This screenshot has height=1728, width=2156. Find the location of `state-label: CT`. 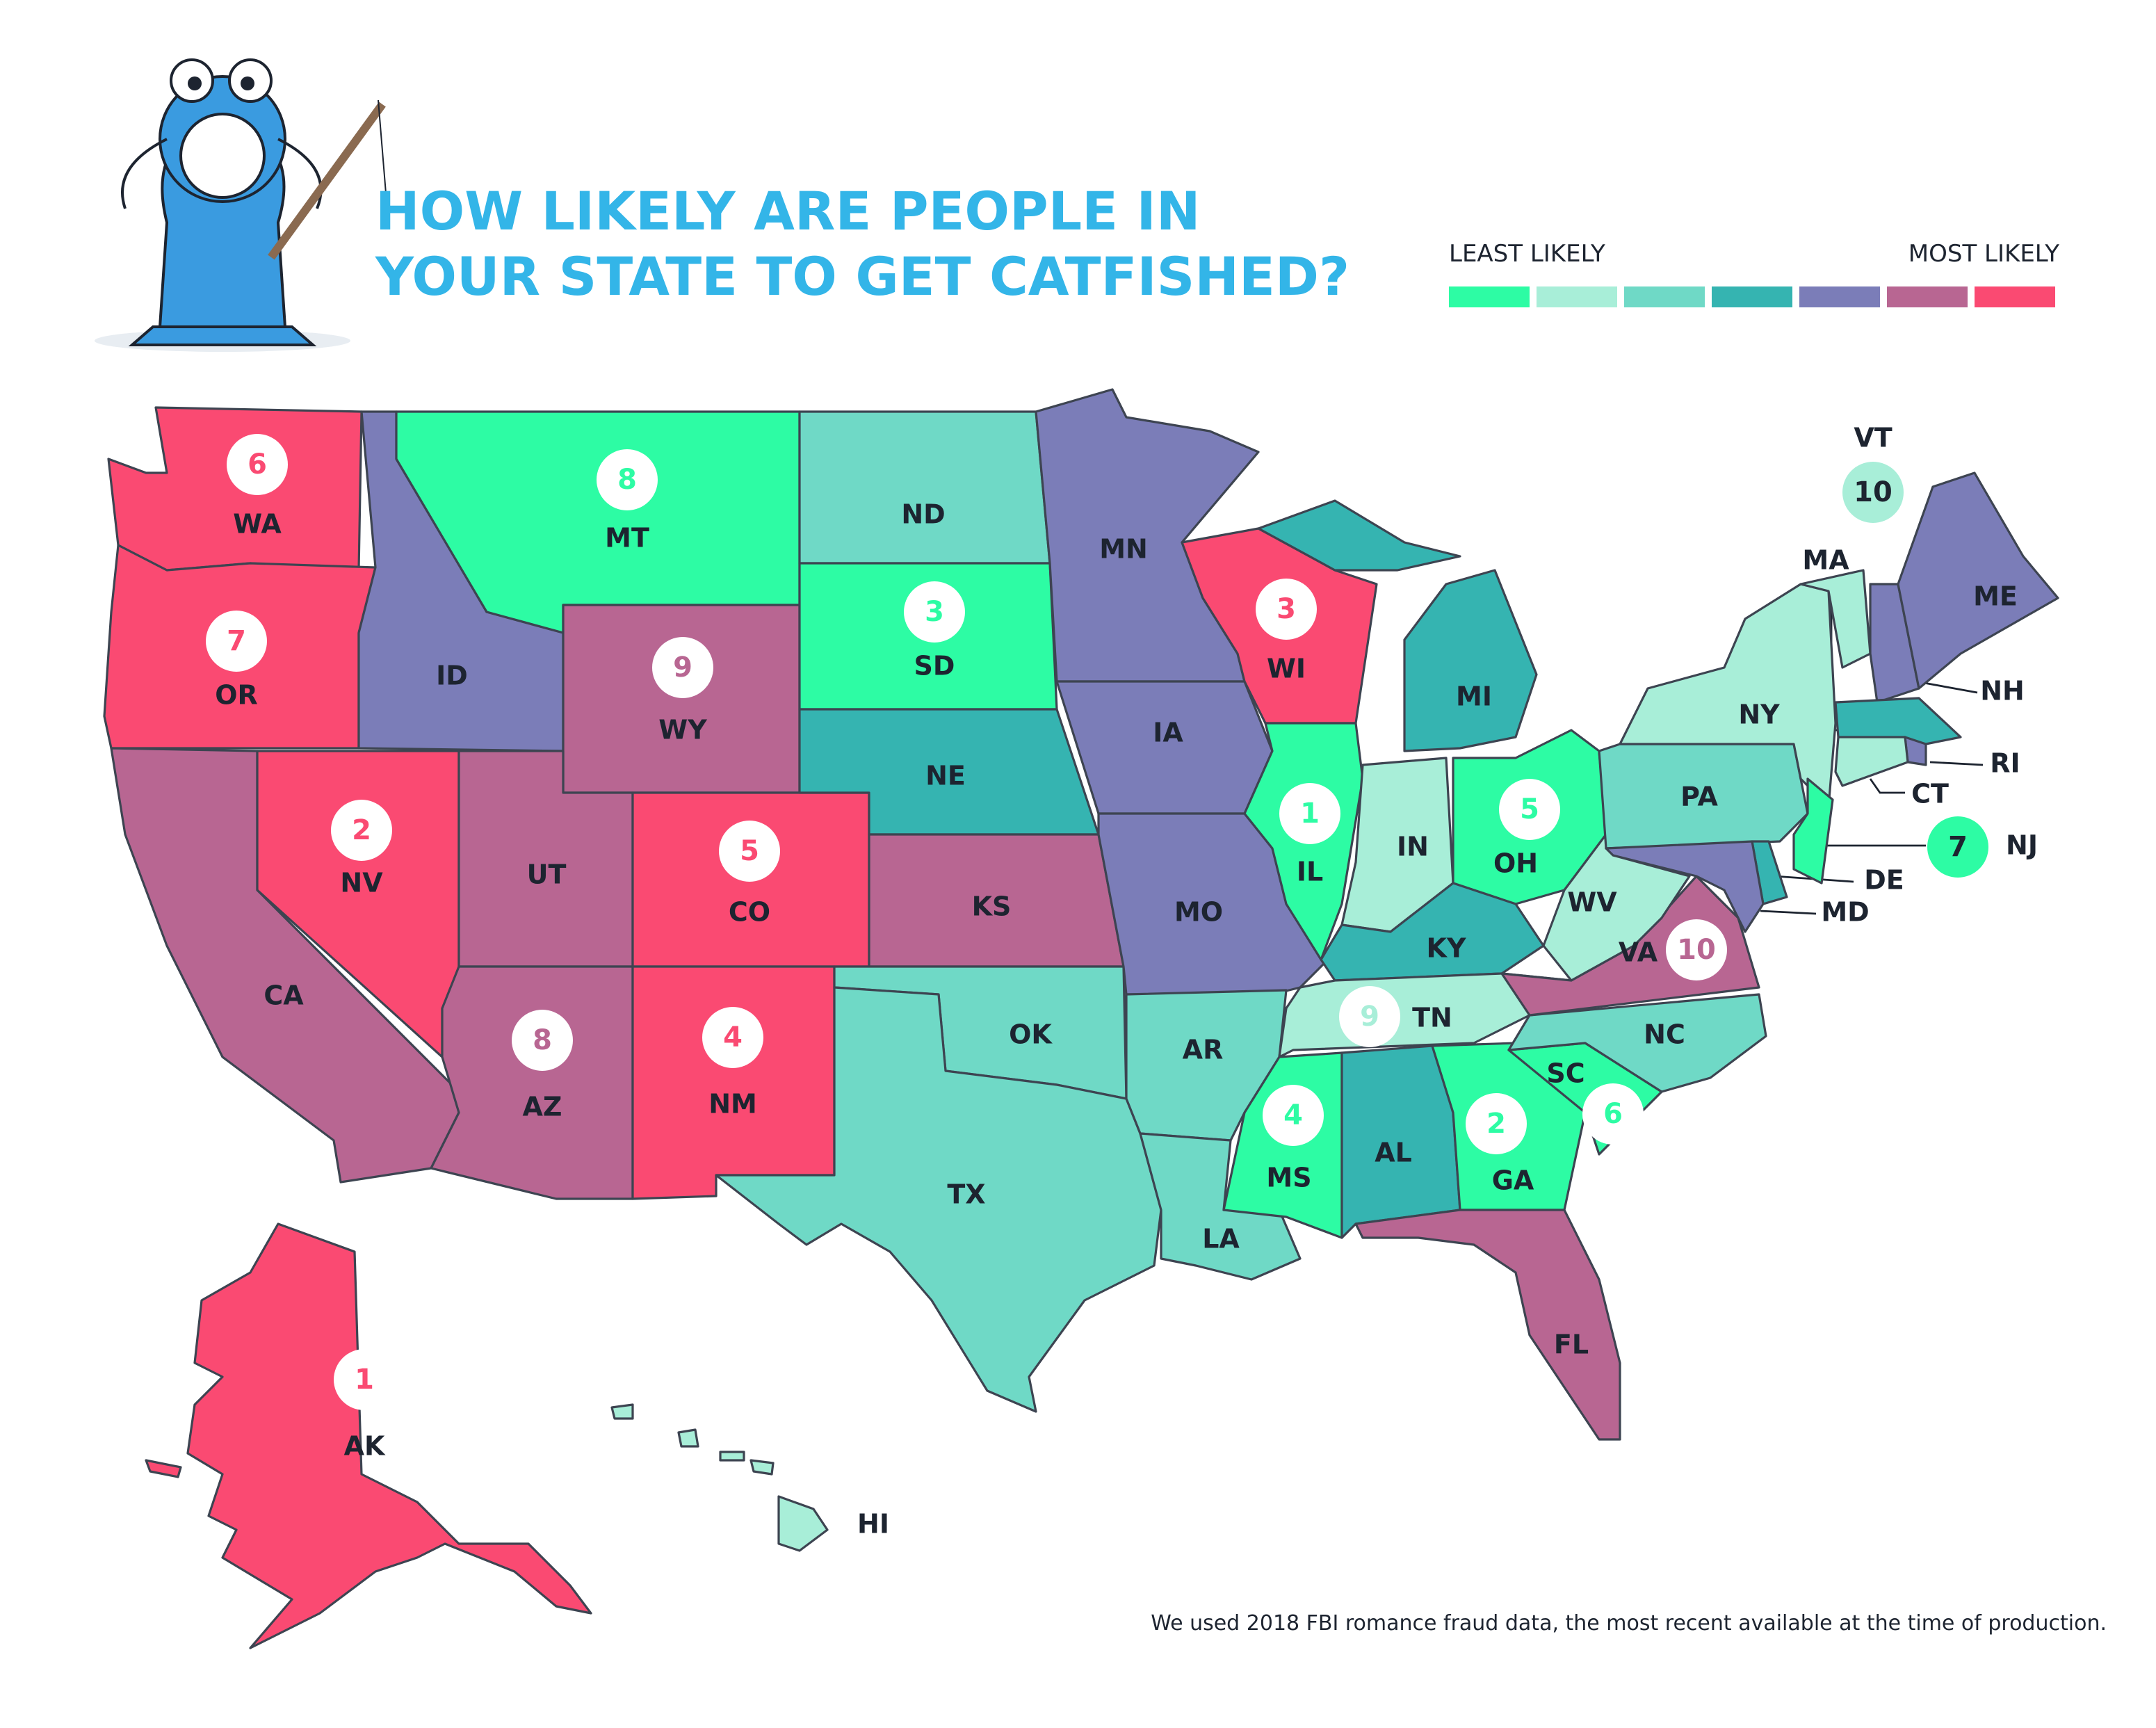

state-label: CT is located at coordinates (1930, 794).